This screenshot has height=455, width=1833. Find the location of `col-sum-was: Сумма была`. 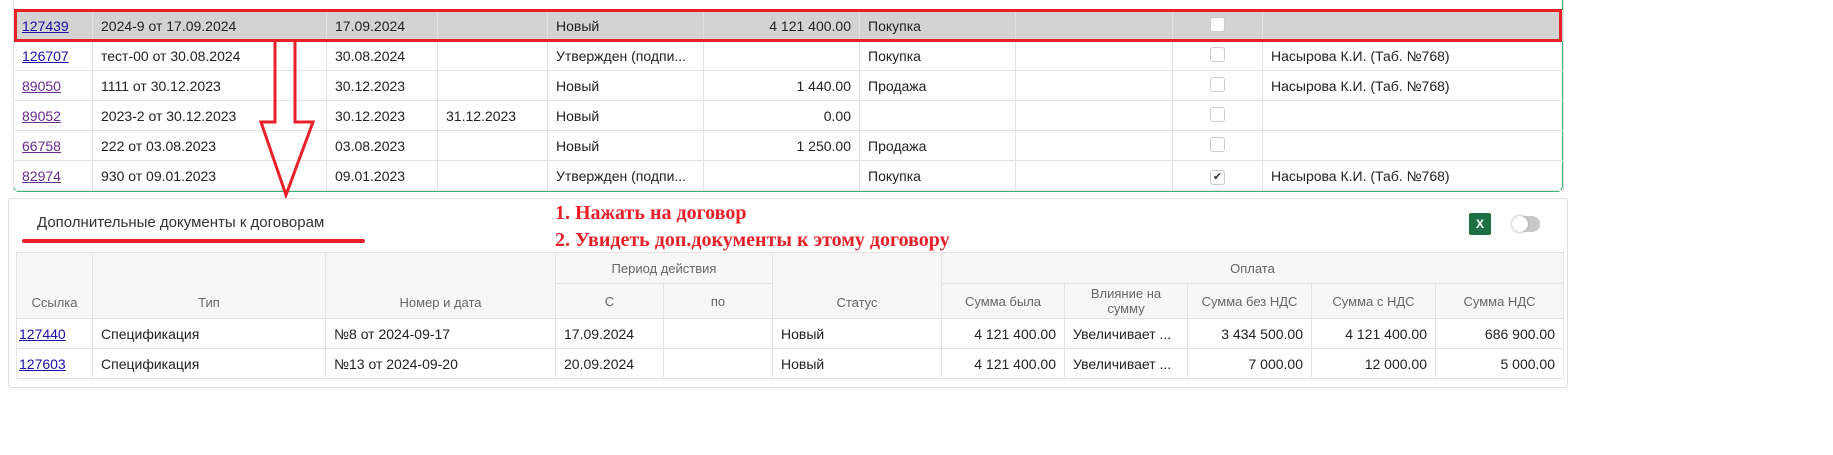

col-sum-was: Сумма была is located at coordinates (1003, 301).